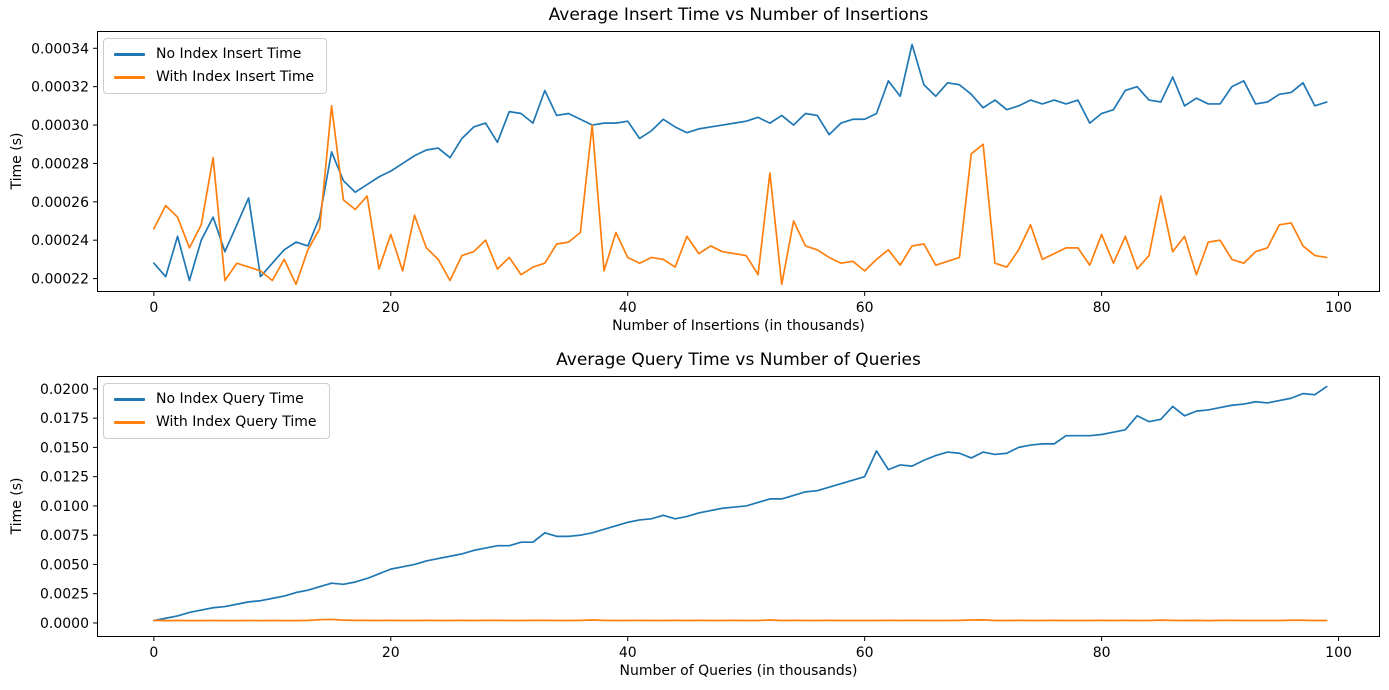 This screenshot has height=690, width=1389. What do you see at coordinates (60, 280) in the screenshot?
I see `y-tick-label: 0.00022` at bounding box center [60, 280].